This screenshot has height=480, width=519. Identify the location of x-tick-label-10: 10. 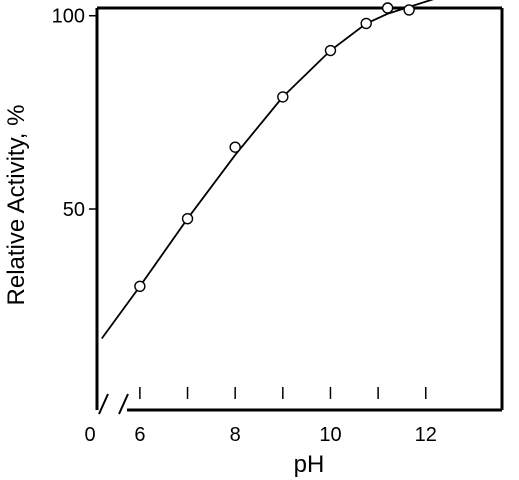
(330, 435).